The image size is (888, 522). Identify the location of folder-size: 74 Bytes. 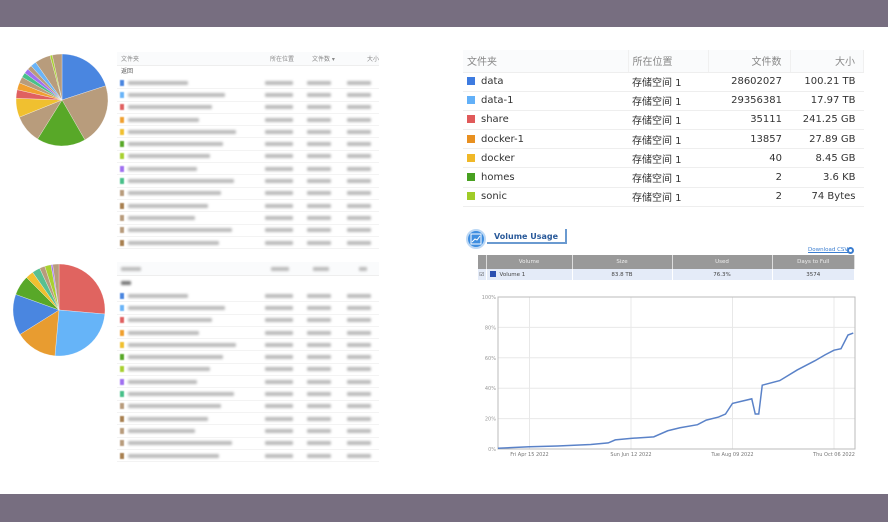
(827, 197).